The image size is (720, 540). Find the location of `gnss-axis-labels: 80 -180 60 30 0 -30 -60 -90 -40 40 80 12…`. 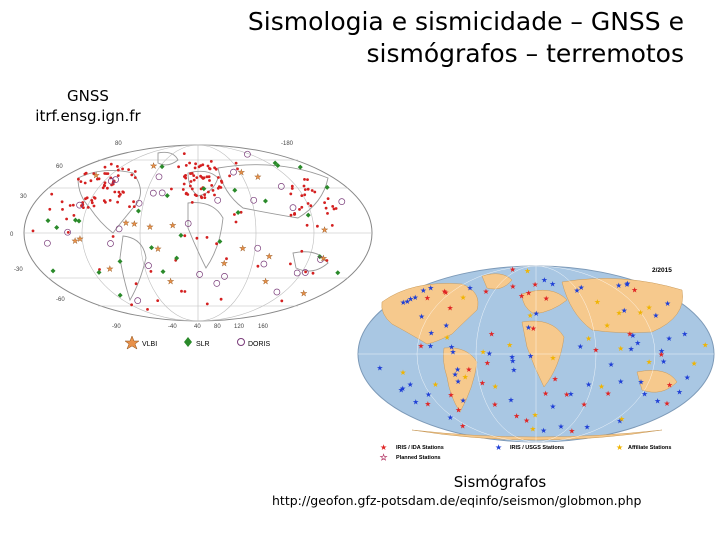

gnss-axis-labels: 80 -180 60 30 0 -30 -60 -90 -40 40 80 12… is located at coordinates (152, 235).